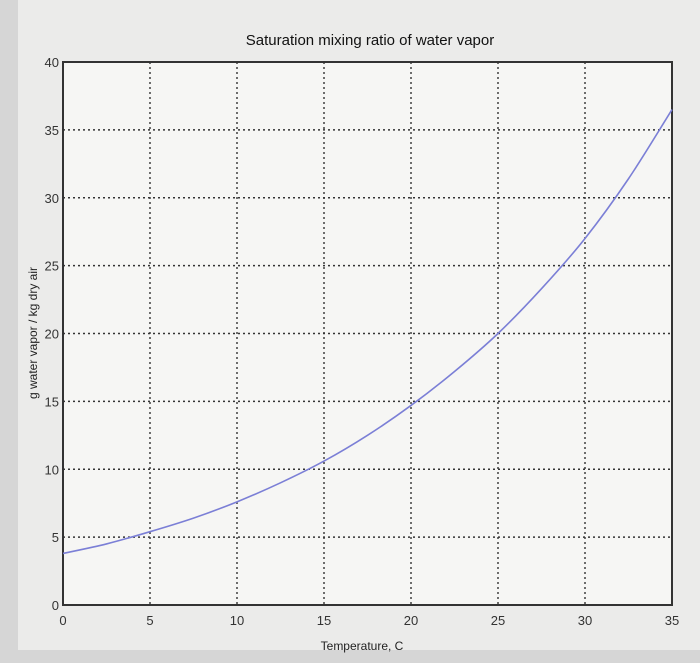  What do you see at coordinates (52, 401) in the screenshot?
I see `y-tick-label: 15` at bounding box center [52, 401].